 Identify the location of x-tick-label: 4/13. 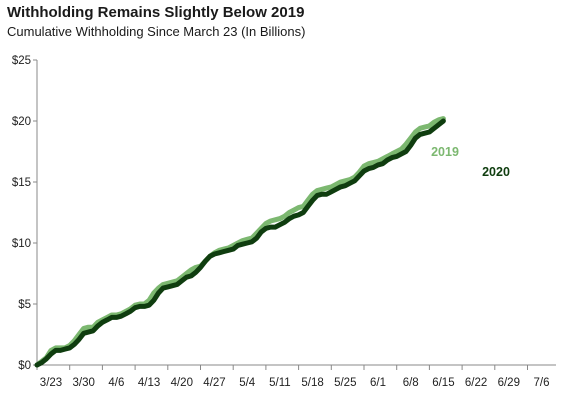
(149, 383).